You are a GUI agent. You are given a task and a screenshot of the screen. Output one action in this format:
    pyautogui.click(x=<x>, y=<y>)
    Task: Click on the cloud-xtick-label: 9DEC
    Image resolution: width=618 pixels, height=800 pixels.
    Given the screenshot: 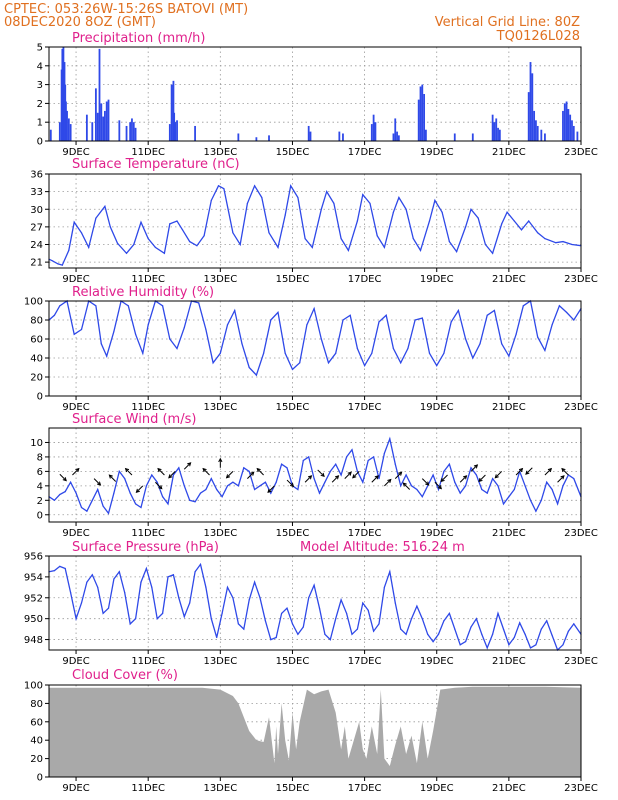 What is the action you would take?
    pyautogui.click(x=75, y=788)
    